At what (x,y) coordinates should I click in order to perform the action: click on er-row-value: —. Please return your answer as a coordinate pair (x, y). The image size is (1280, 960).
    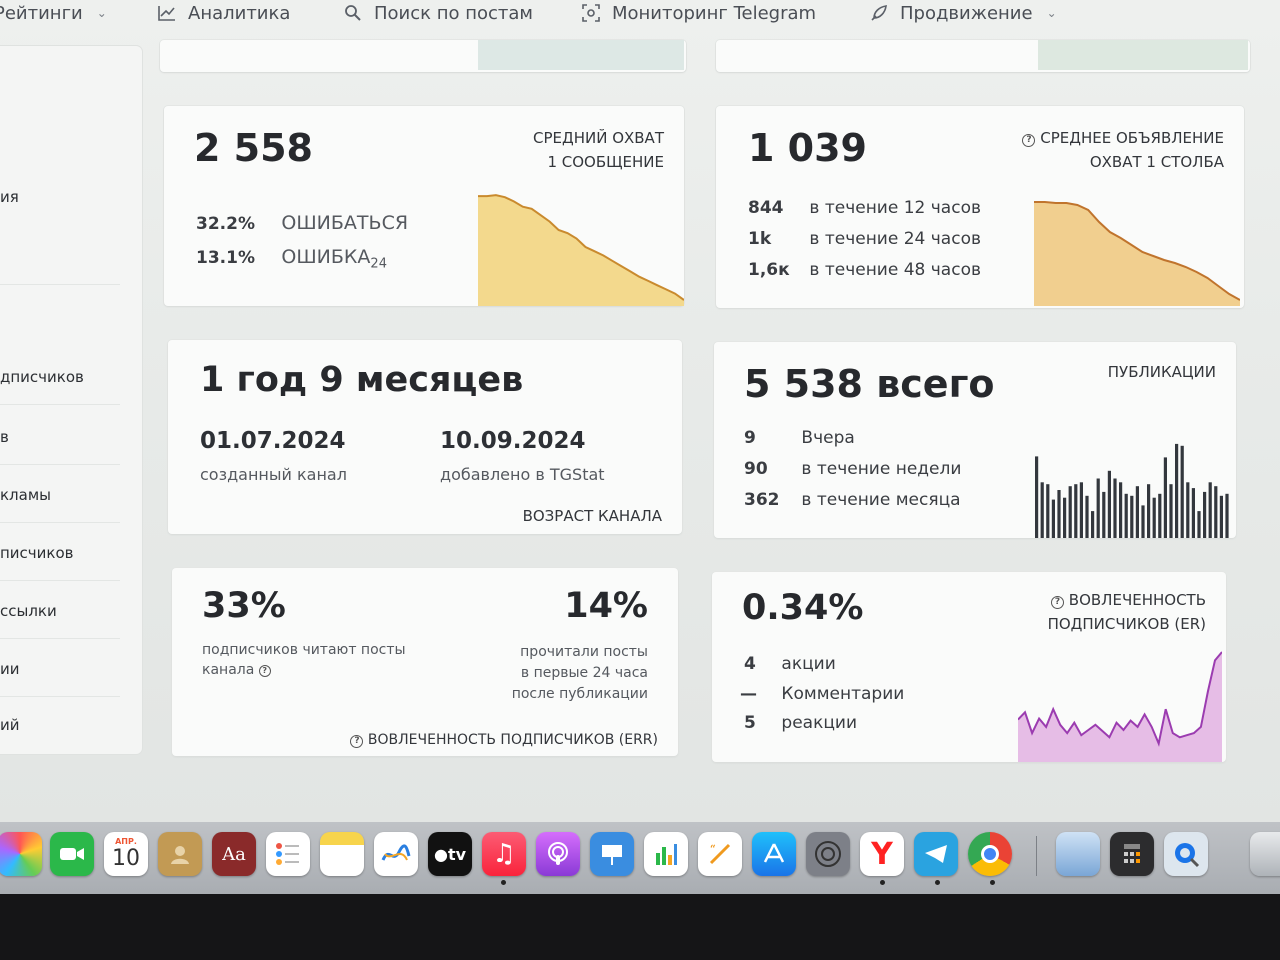
    Looking at the image, I should click on (748, 694).